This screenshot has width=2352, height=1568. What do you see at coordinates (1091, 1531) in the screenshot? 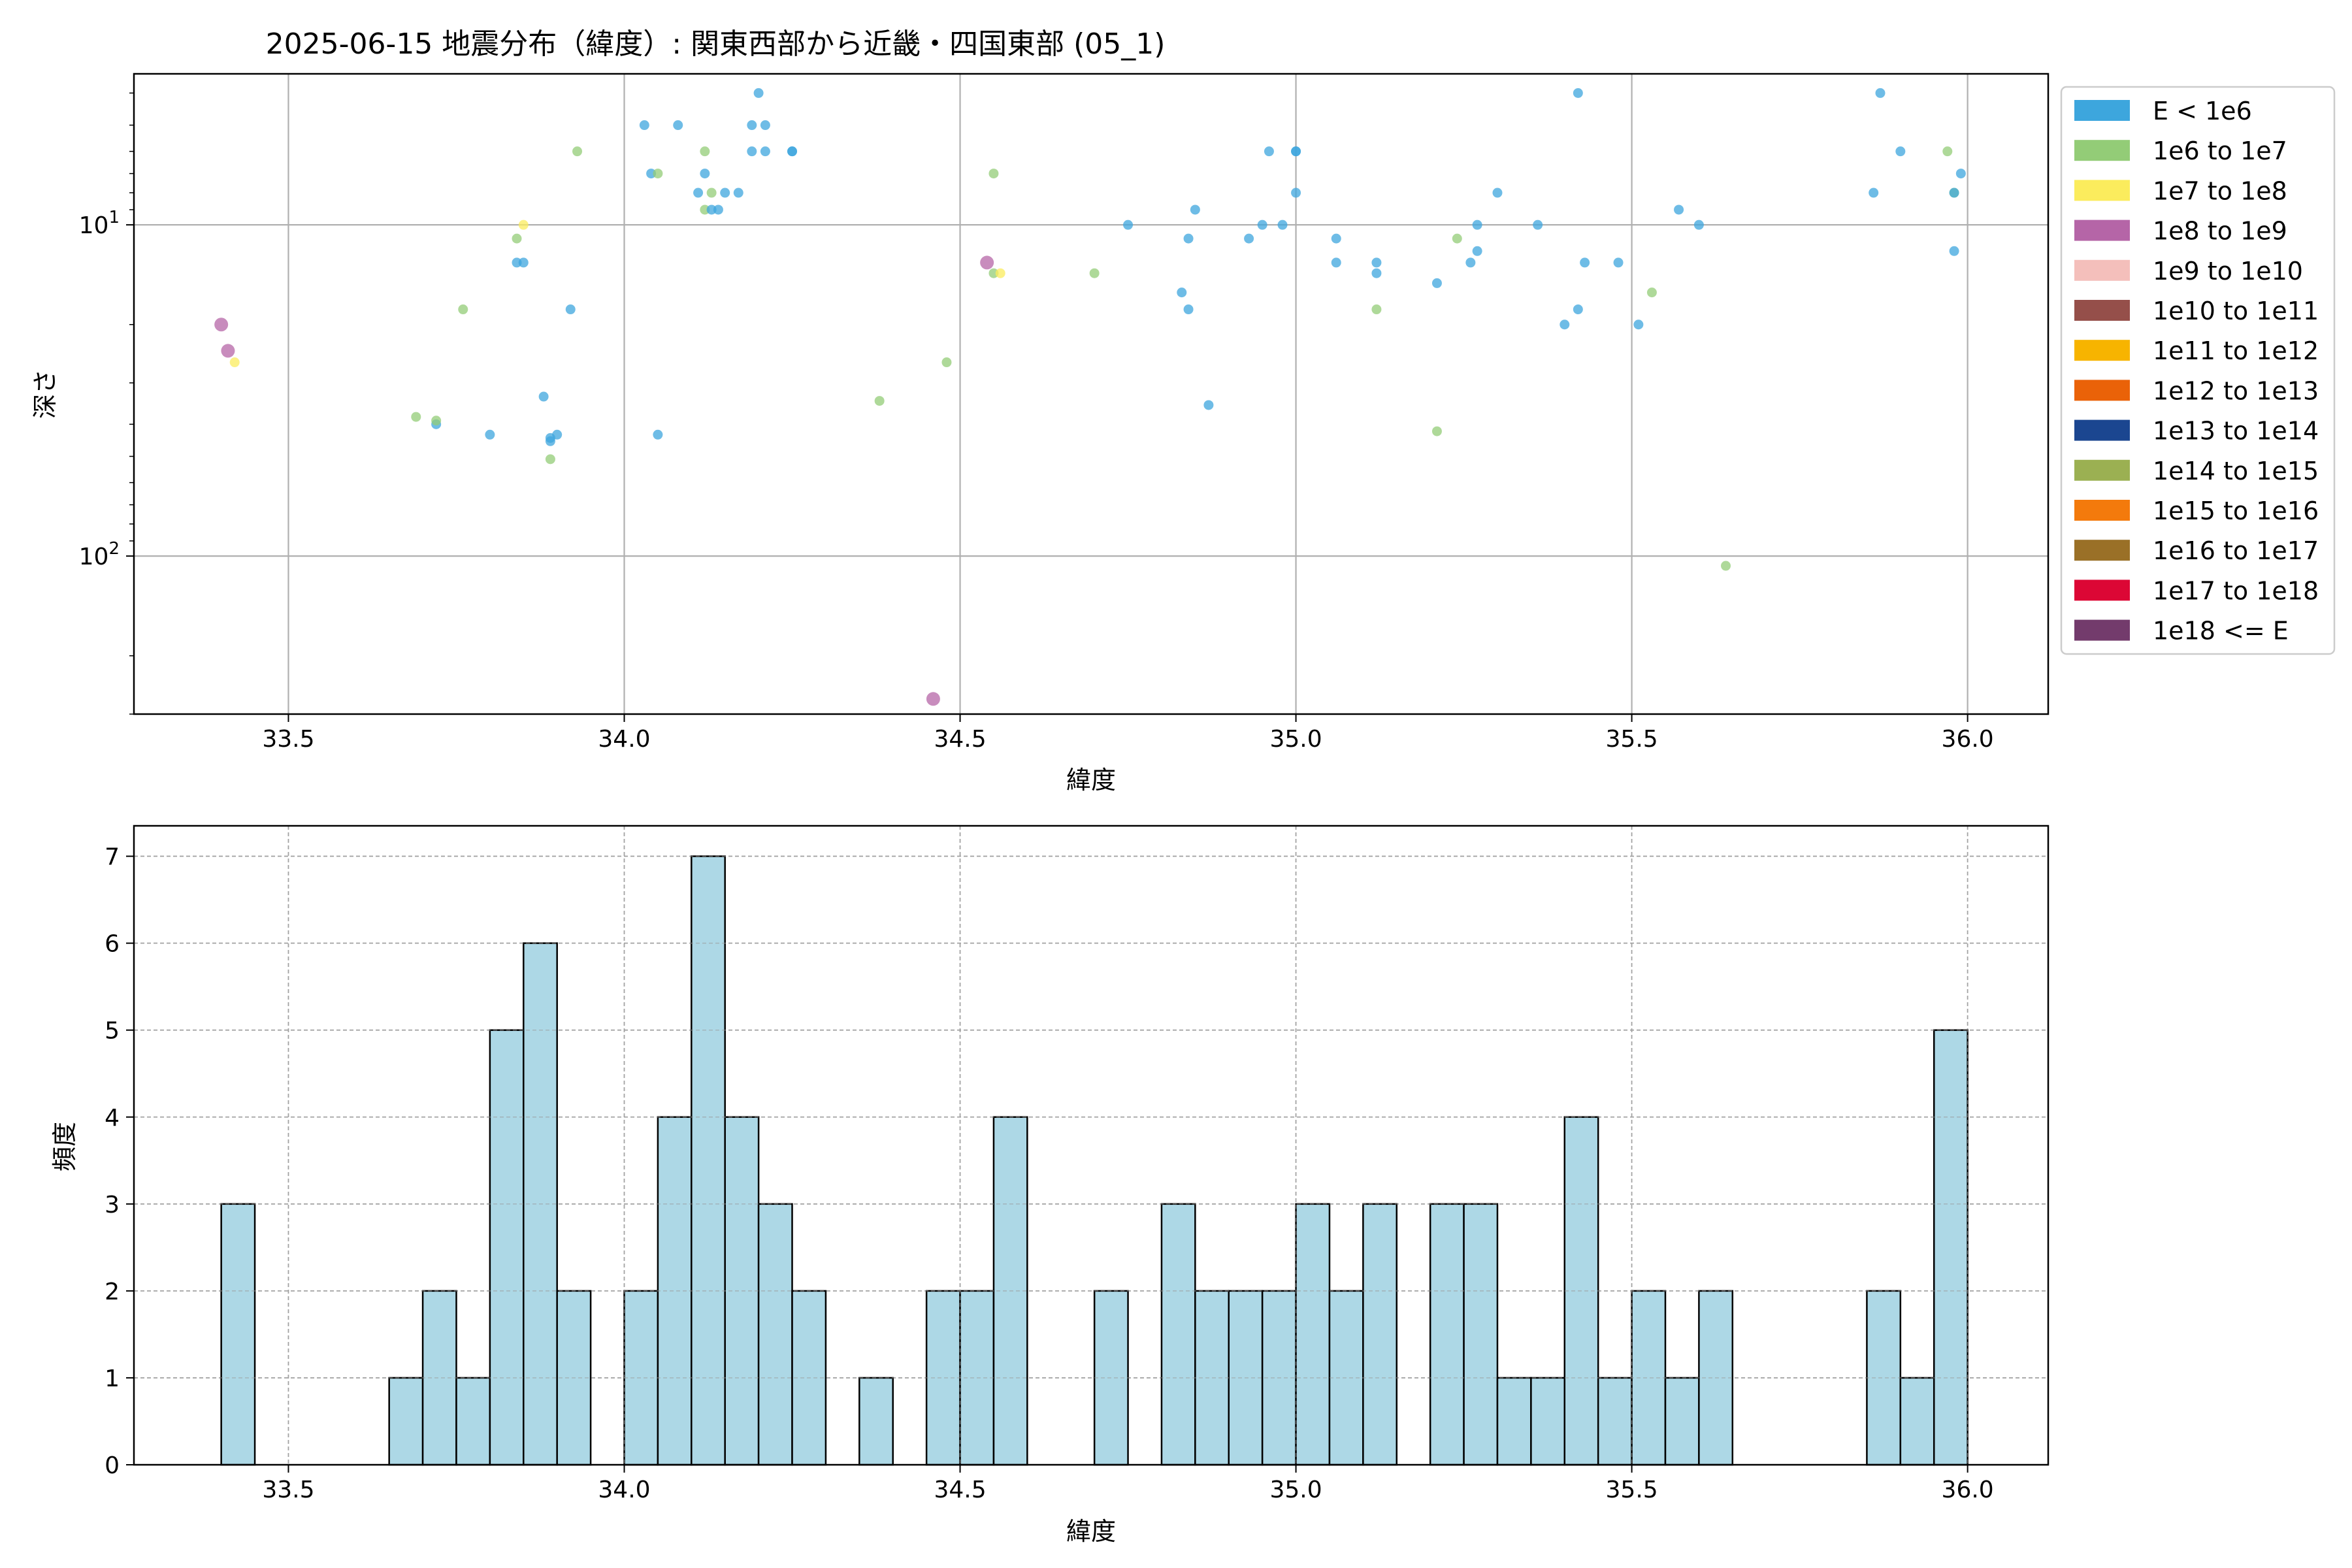
I see `histogram-x-axis-label: 緯度` at bounding box center [1091, 1531].